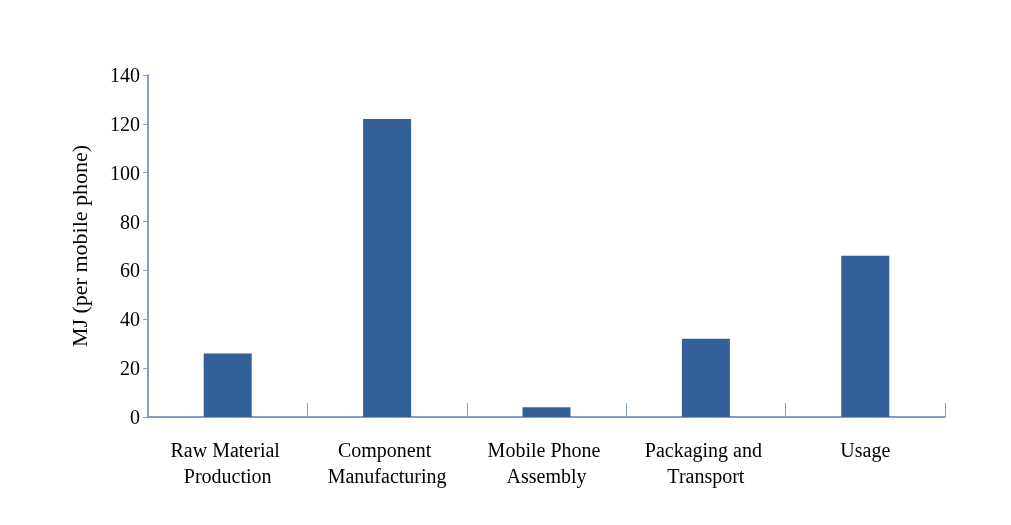 This screenshot has height=525, width=1011. What do you see at coordinates (125, 172) in the screenshot?
I see `y-tick-label: 100` at bounding box center [125, 172].